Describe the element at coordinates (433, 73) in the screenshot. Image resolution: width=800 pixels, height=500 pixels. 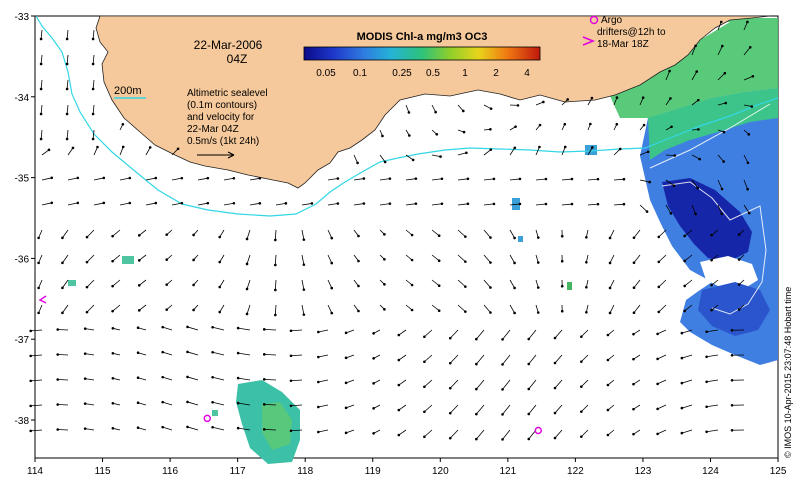
I see `colorbar-tick-4: 0.5` at that location.